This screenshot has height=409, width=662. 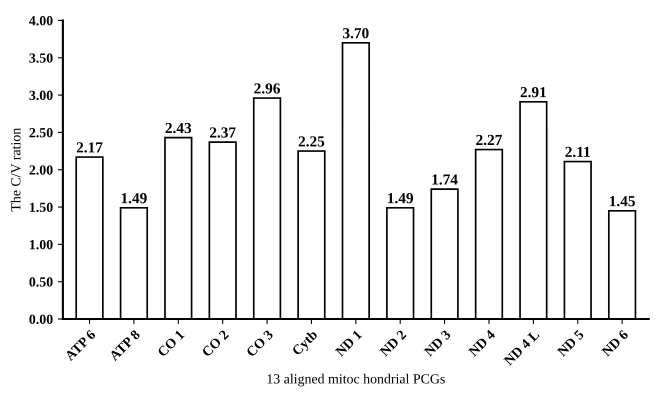 What do you see at coordinates (41, 133) in the screenshot?
I see `y-tick-label: 2.50` at bounding box center [41, 133].